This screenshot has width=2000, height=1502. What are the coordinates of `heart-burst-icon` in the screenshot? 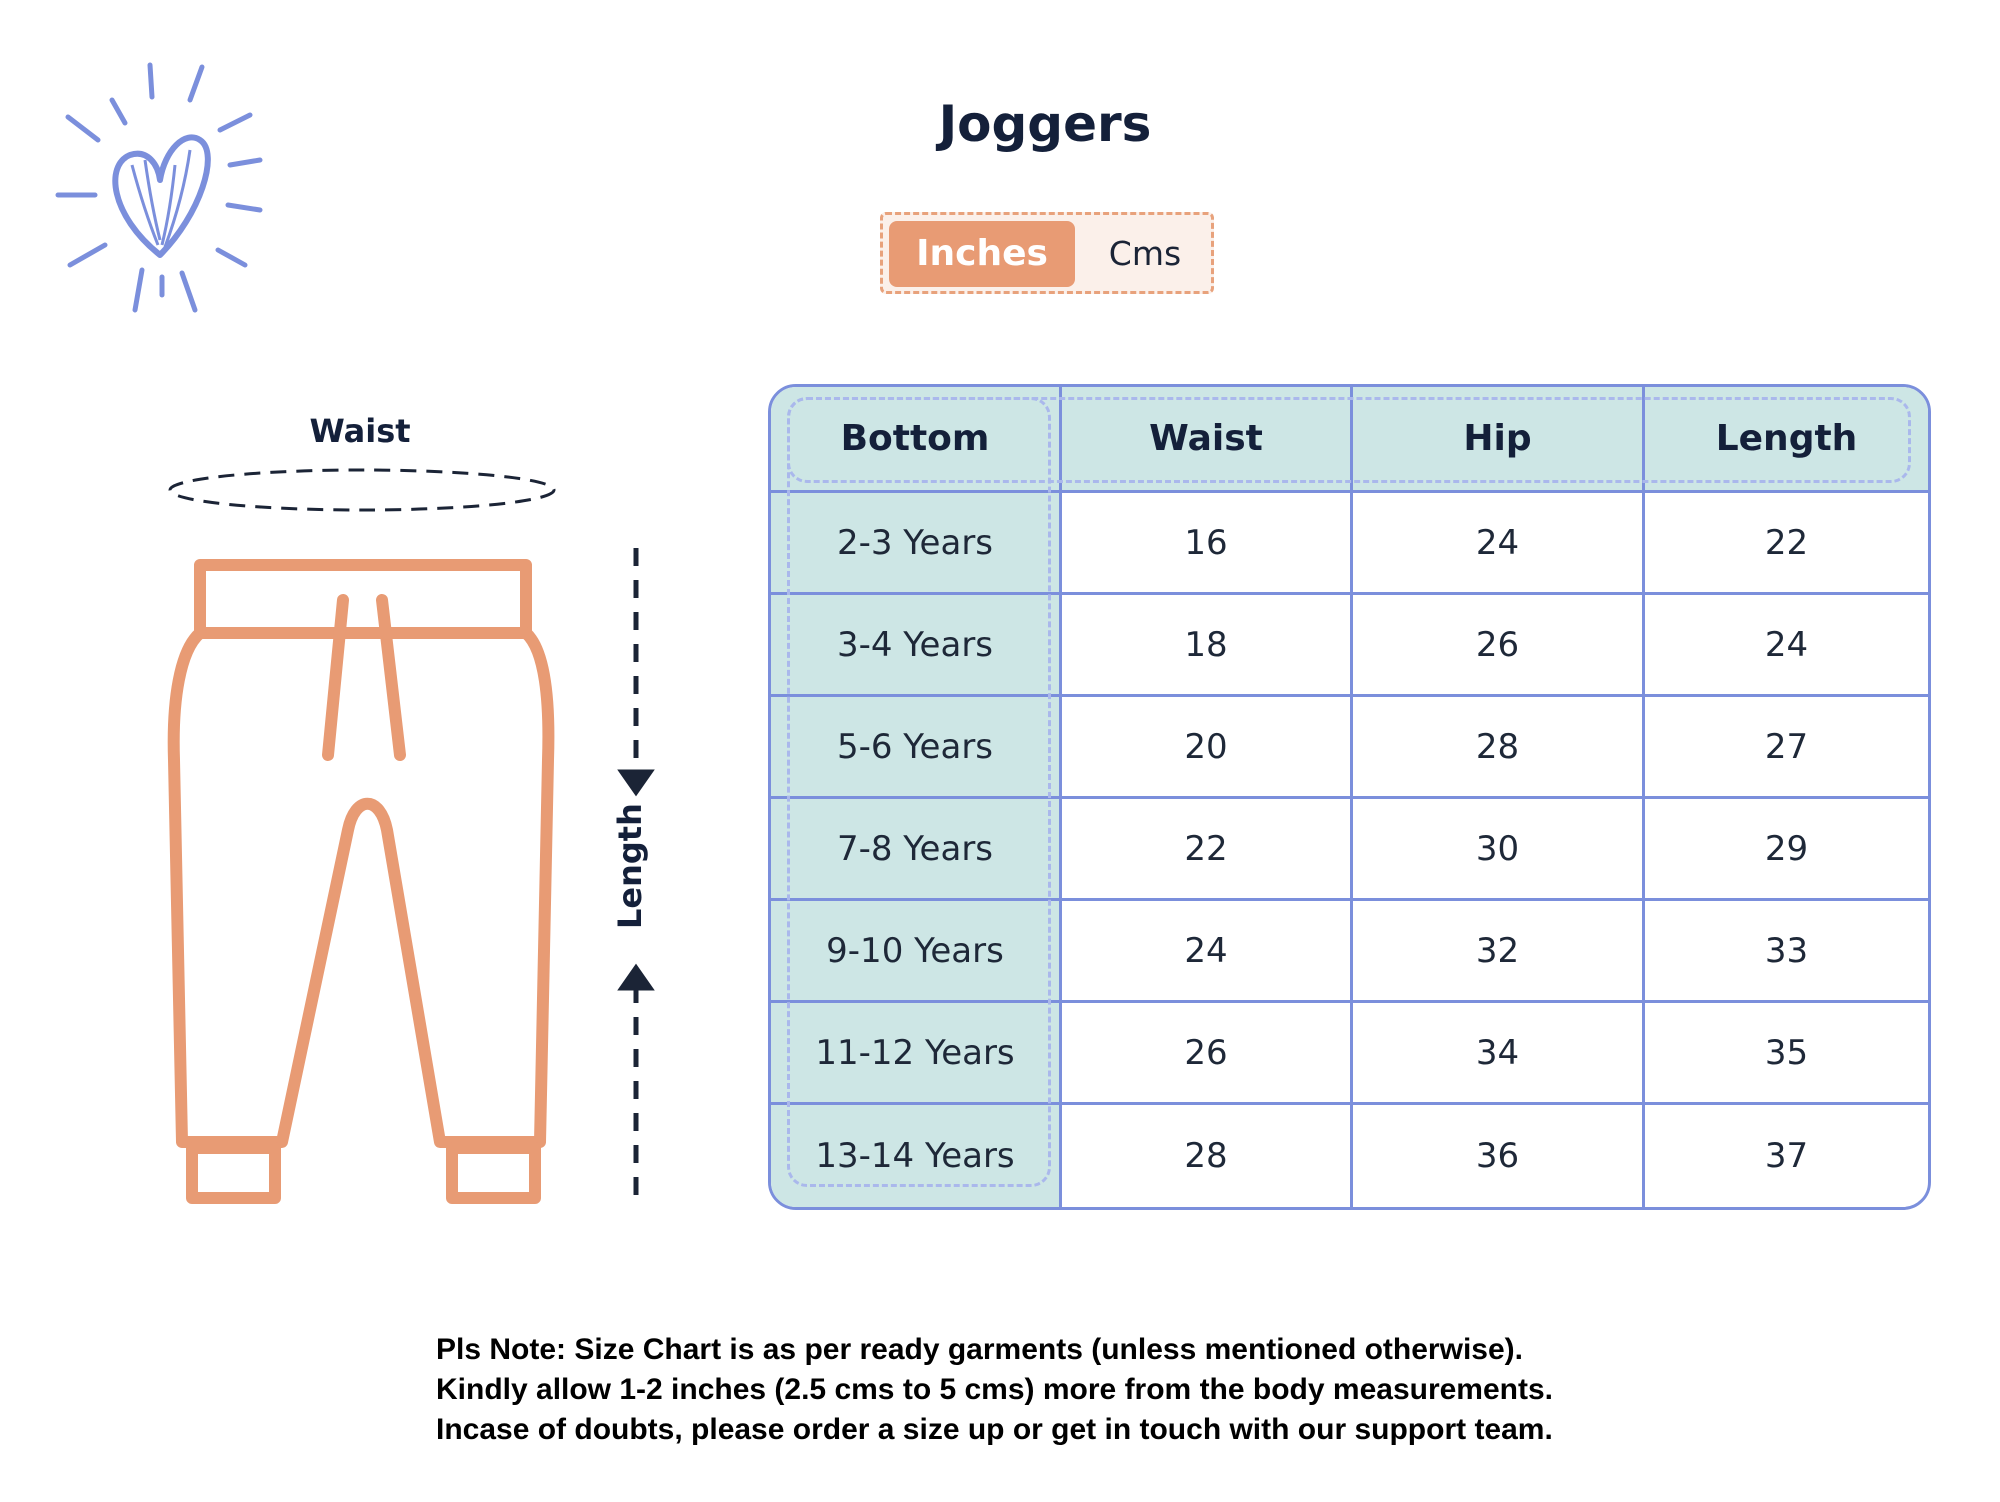 It's located at (159, 187).